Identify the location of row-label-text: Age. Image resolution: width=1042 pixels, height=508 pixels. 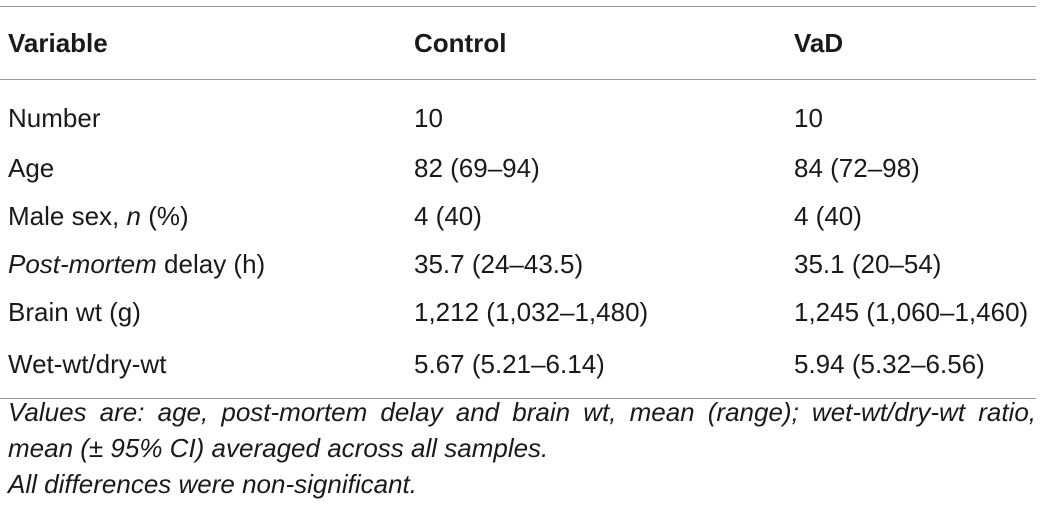
(31, 167).